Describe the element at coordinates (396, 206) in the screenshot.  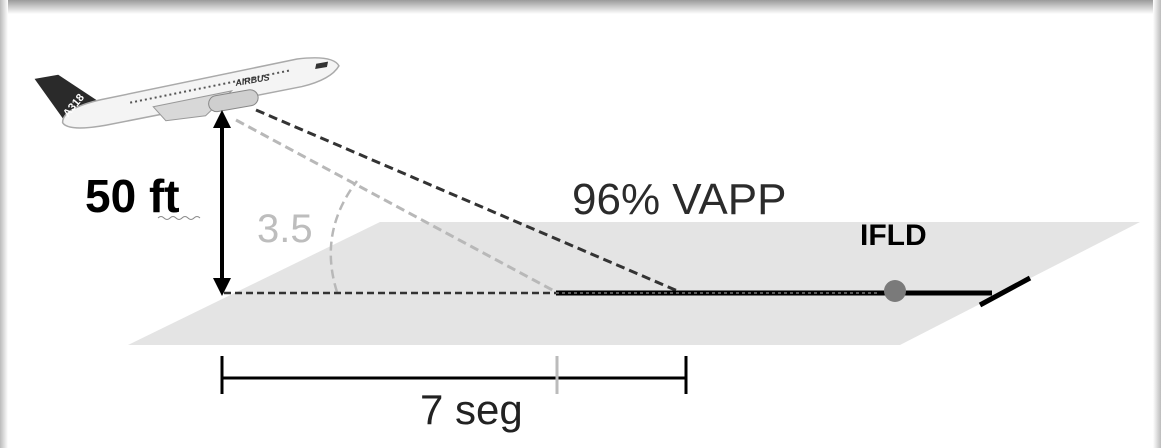
I see `glide-path` at that location.